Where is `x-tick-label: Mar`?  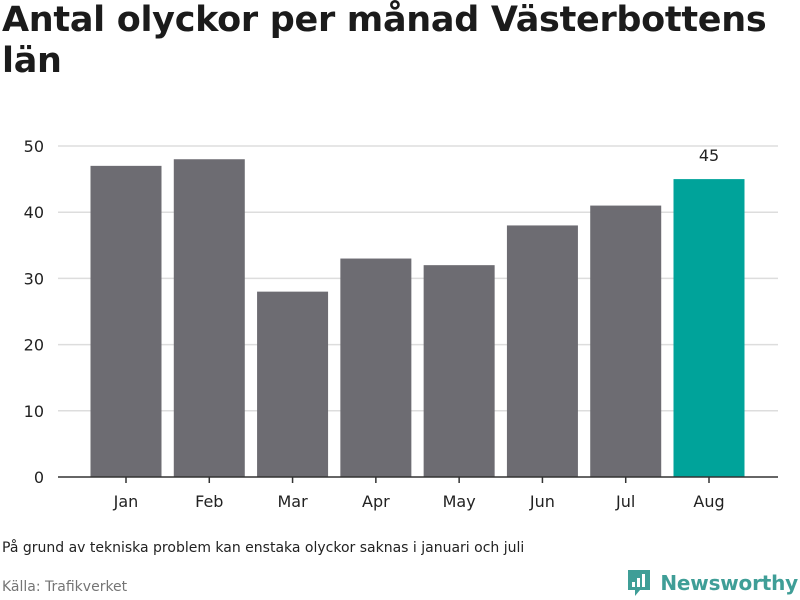
x-tick-label: Mar is located at coordinates (292, 501).